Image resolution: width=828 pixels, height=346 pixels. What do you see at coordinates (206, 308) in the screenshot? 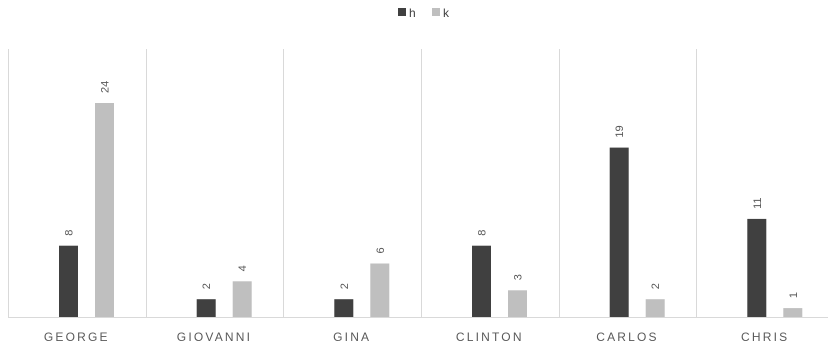
I see `bar-h-giovanni` at bounding box center [206, 308].